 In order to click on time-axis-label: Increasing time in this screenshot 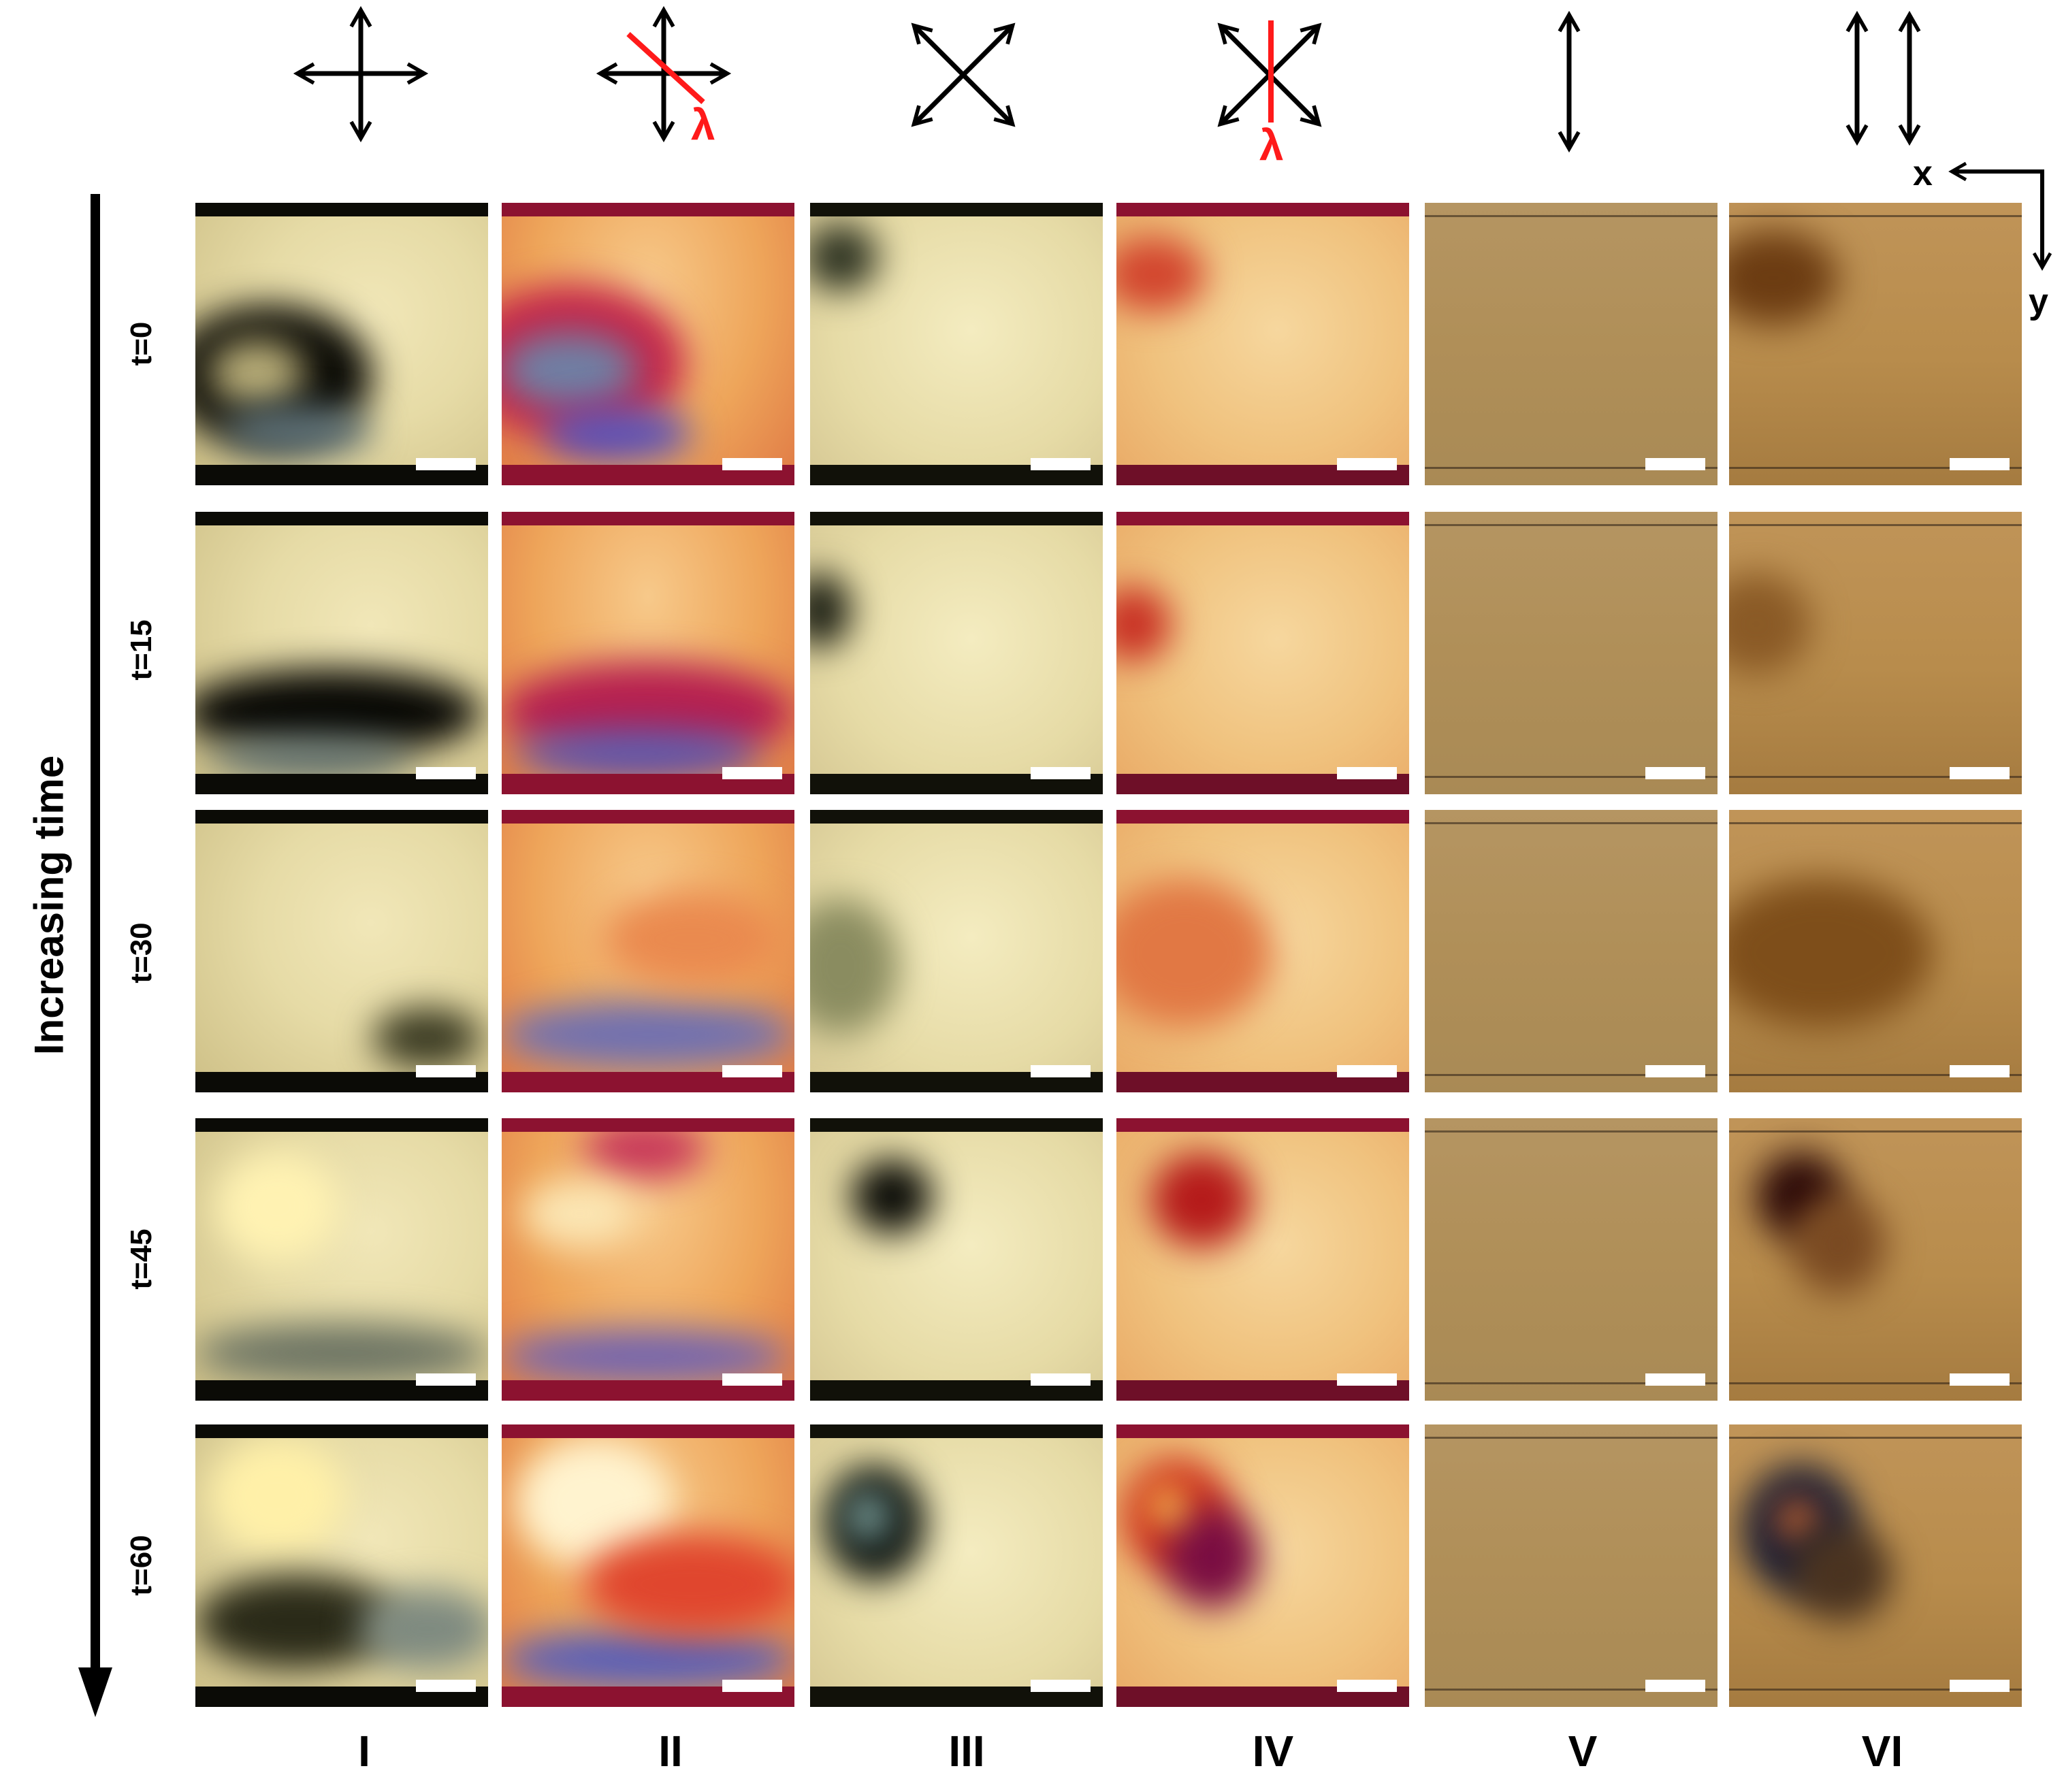, I will do `click(49, 906)`.